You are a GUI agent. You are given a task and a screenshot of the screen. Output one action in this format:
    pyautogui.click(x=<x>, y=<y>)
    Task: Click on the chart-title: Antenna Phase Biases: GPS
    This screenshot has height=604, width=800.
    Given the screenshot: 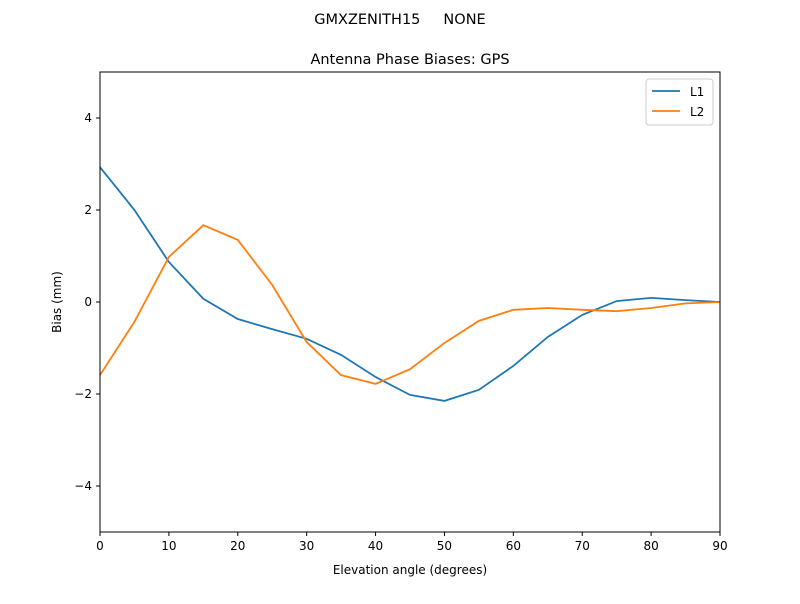 What is the action you would take?
    pyautogui.click(x=409, y=60)
    